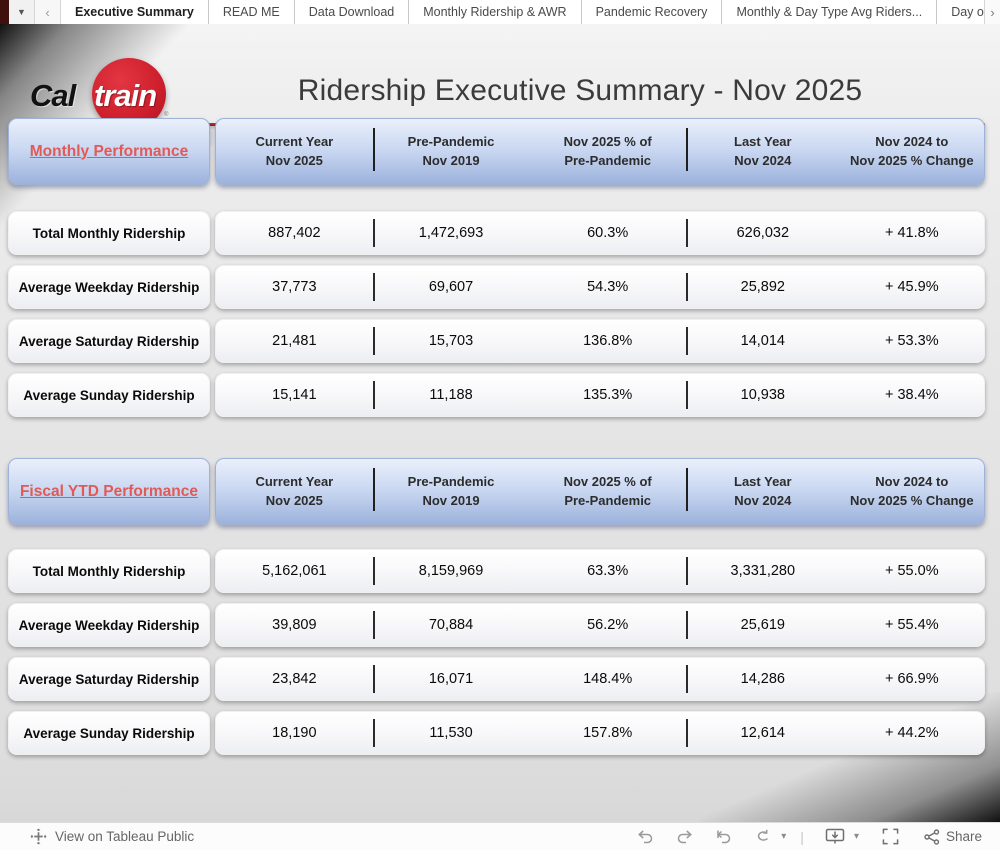 This screenshot has height=850, width=1000. What do you see at coordinates (856, 836) in the screenshot?
I see `download-caret-icon: ▾` at bounding box center [856, 836].